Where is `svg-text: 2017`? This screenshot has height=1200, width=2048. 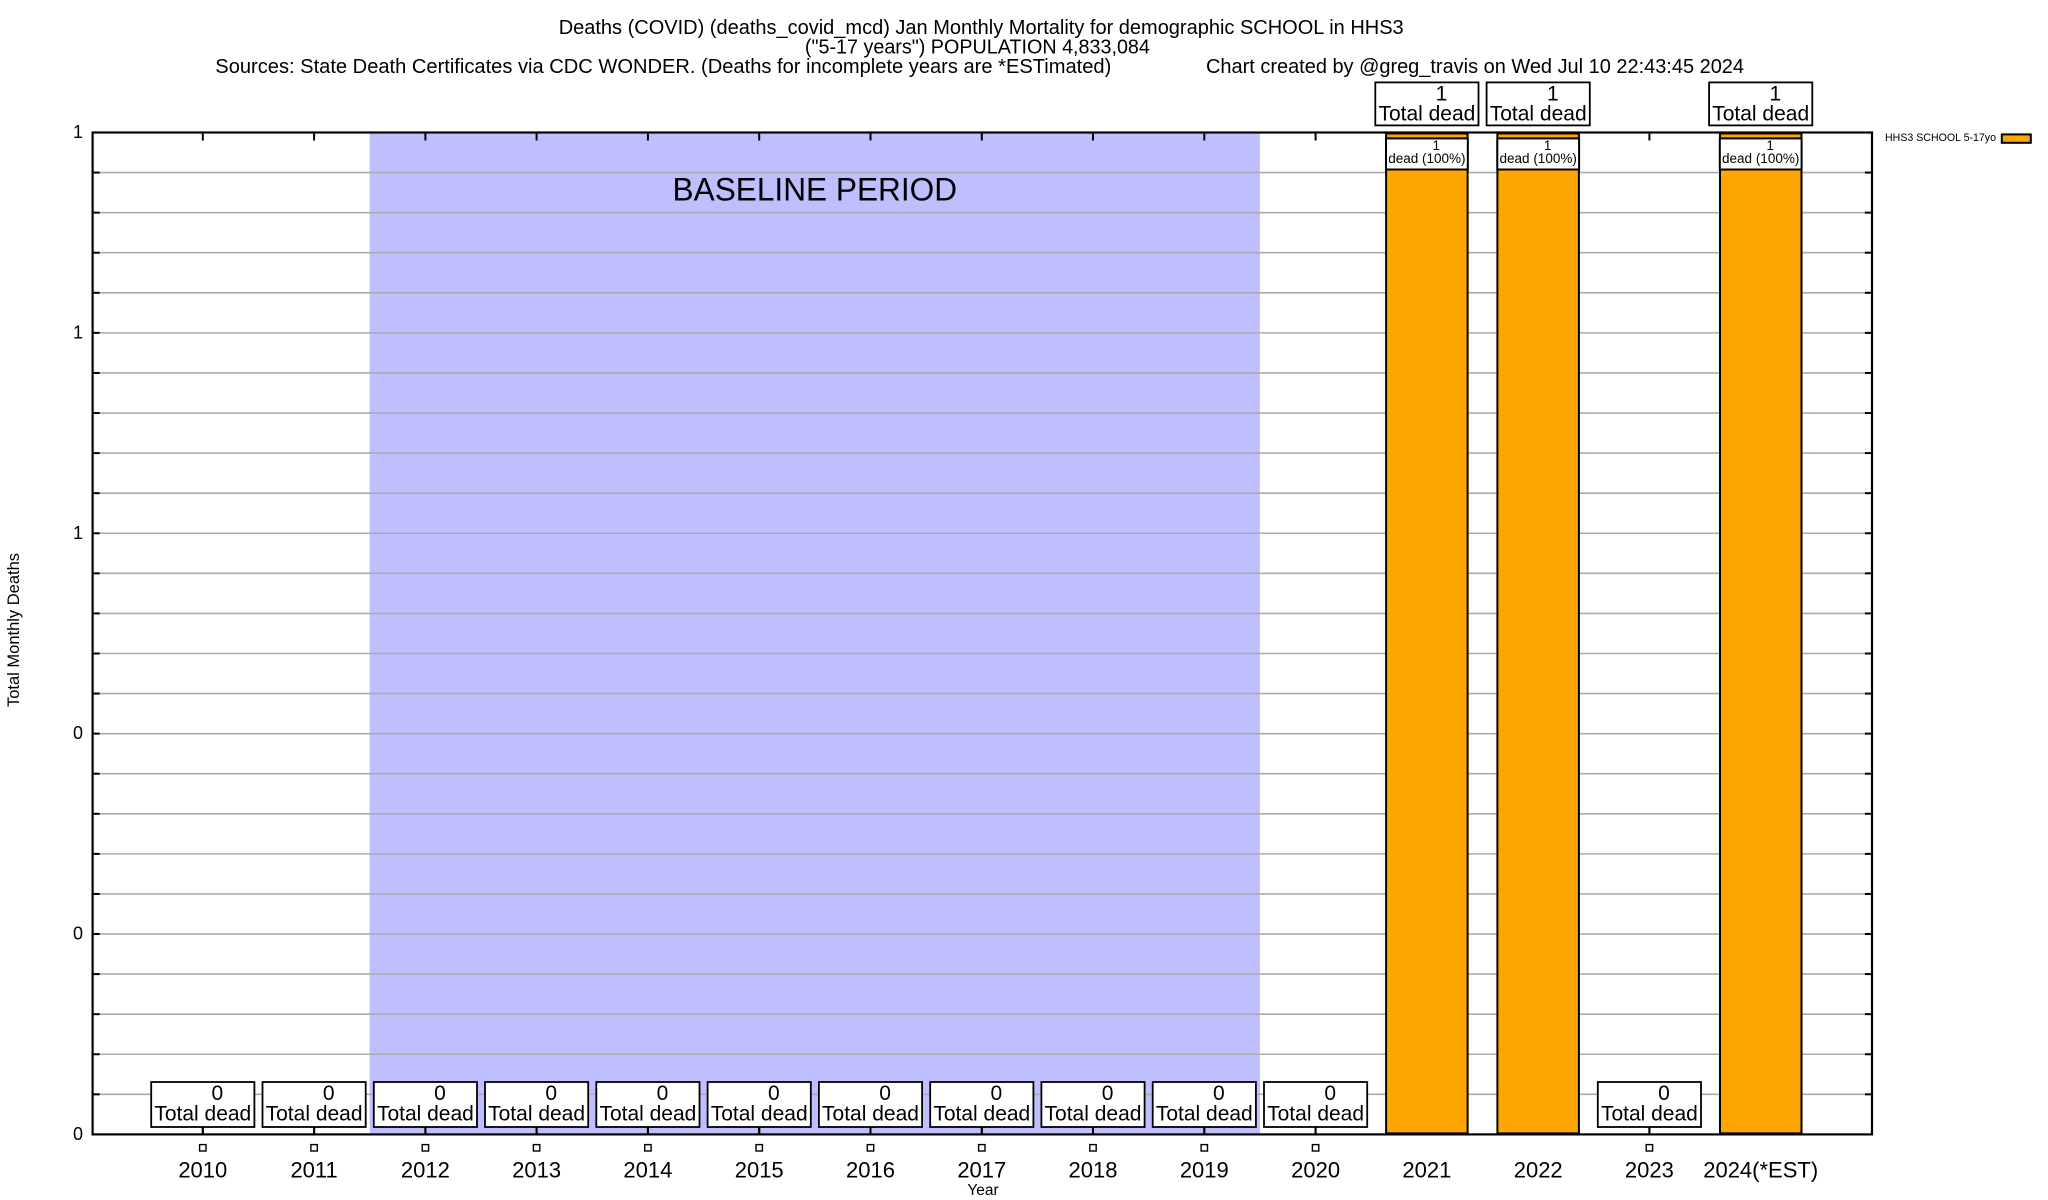
svg-text: 2017 is located at coordinates (981, 1170).